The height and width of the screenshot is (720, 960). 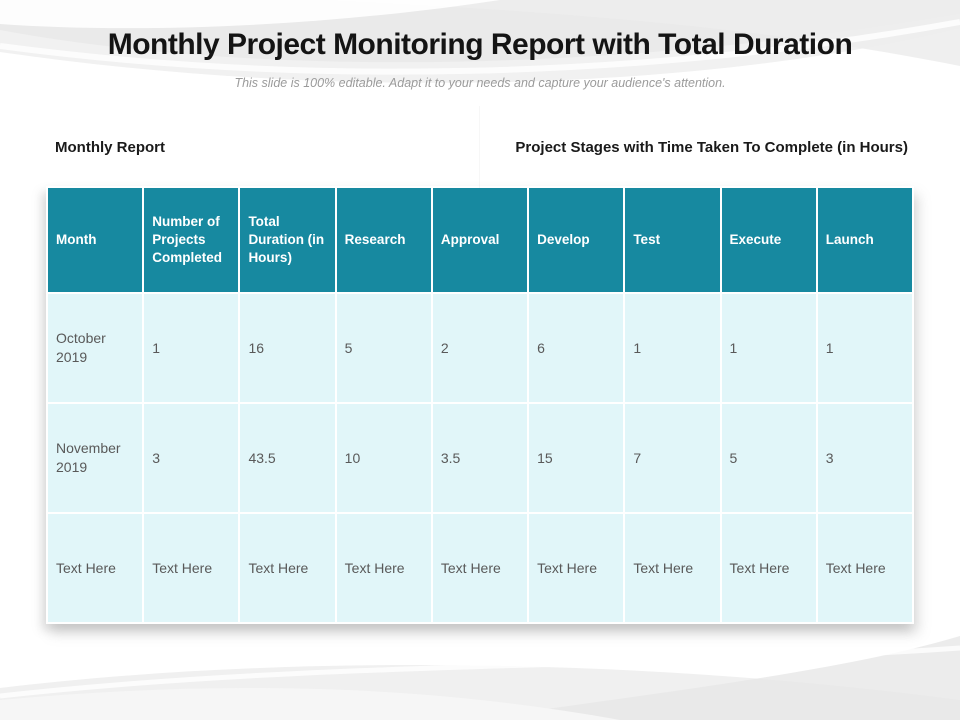 I want to click on column-header-projects-completed: Number of Projects Completed, so click(x=191, y=240).